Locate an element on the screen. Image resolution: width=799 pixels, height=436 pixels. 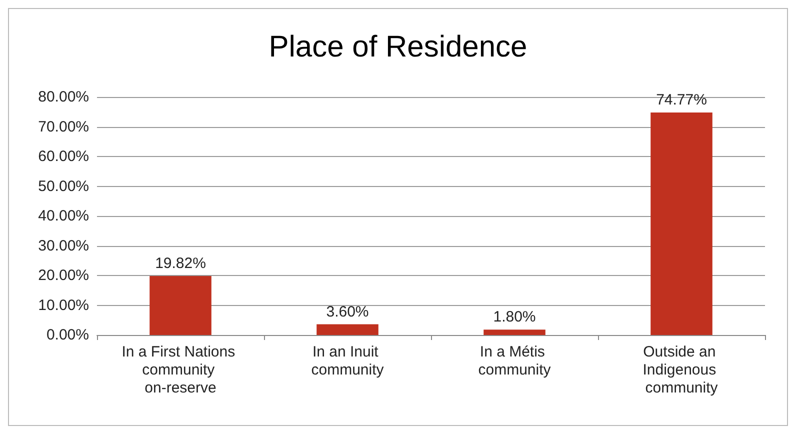
data-label: 1.80% is located at coordinates (514, 317).